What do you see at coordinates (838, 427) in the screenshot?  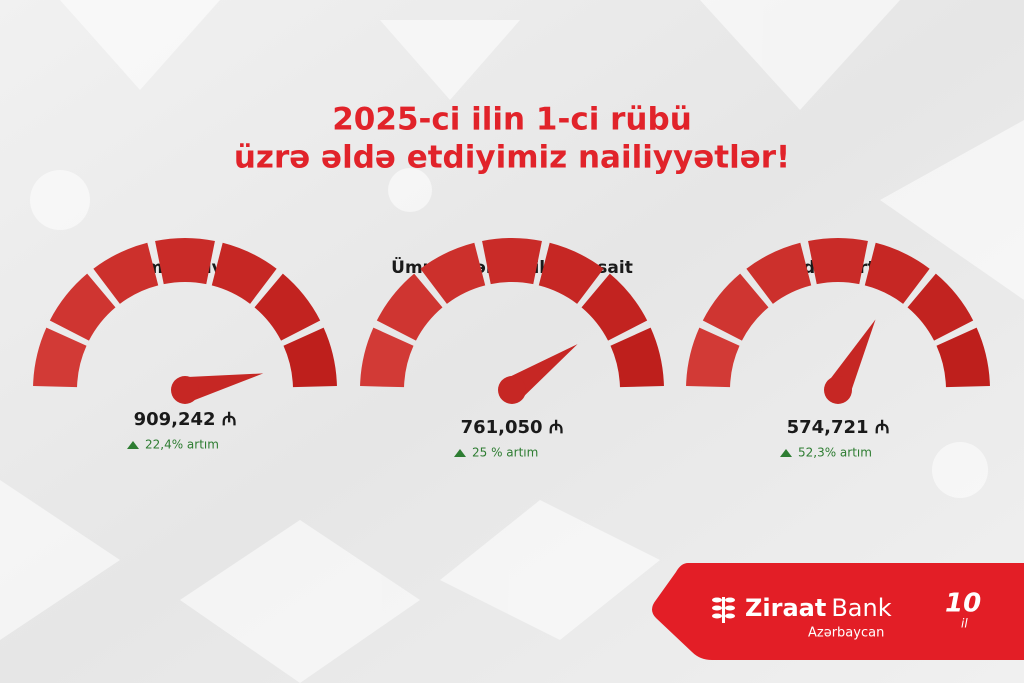 I see `metric-value: 574,721 ₼` at bounding box center [838, 427].